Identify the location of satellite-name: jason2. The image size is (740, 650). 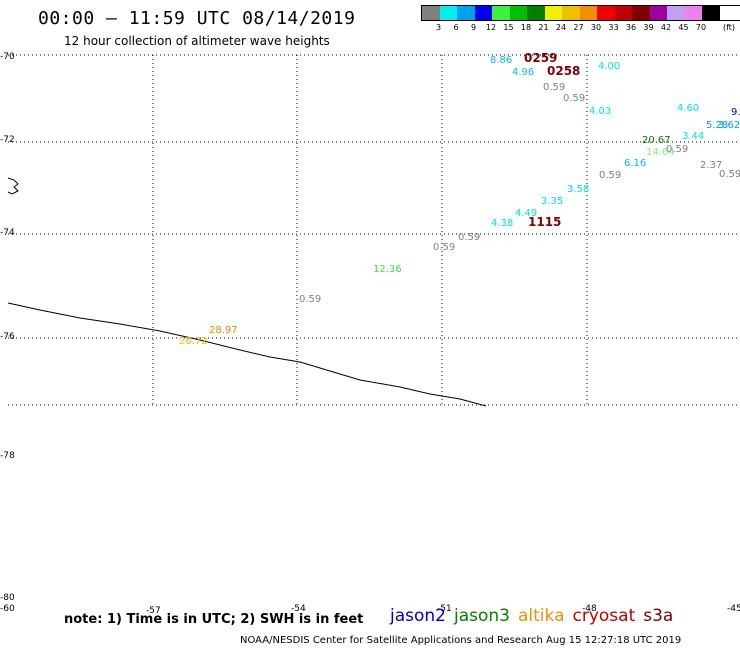
(418, 616).